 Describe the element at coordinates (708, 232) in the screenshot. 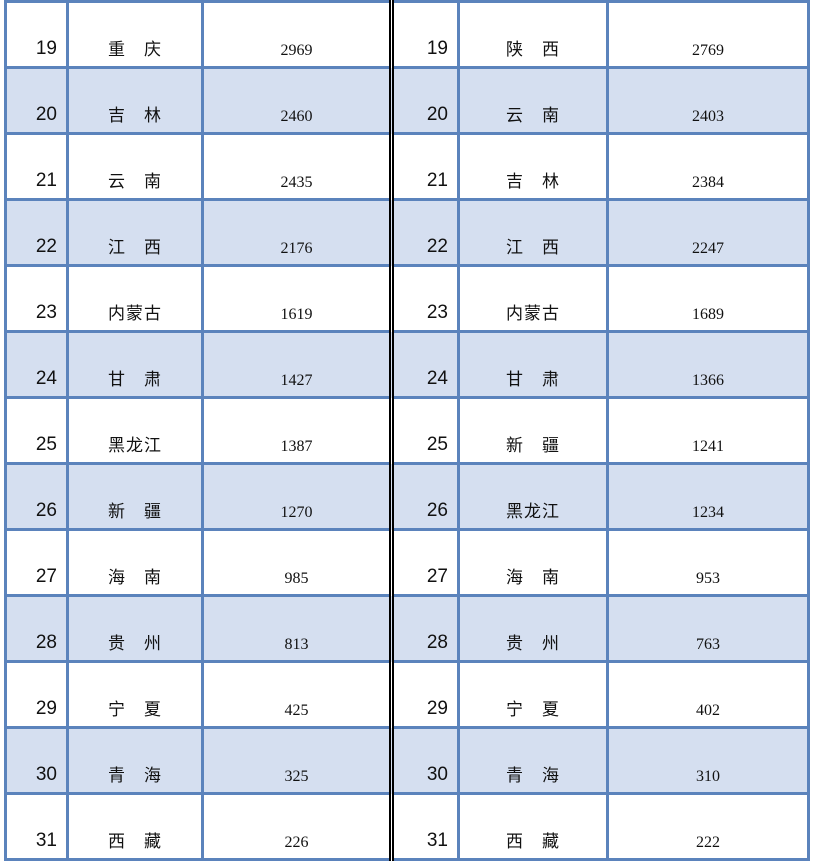

I see `value-cell: 2247` at that location.